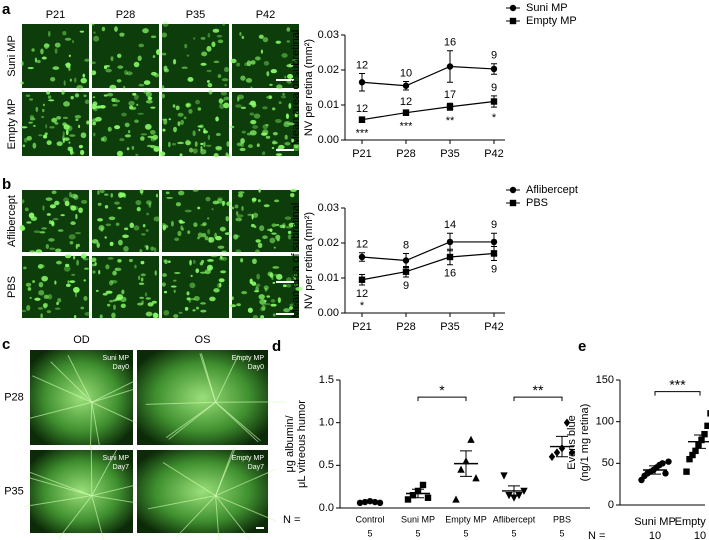 Image resolution: width=709 pixels, height=540 pixels. What do you see at coordinates (655, 522) in the screenshot?
I see `x-tick-label: Suni MP` at bounding box center [655, 522].